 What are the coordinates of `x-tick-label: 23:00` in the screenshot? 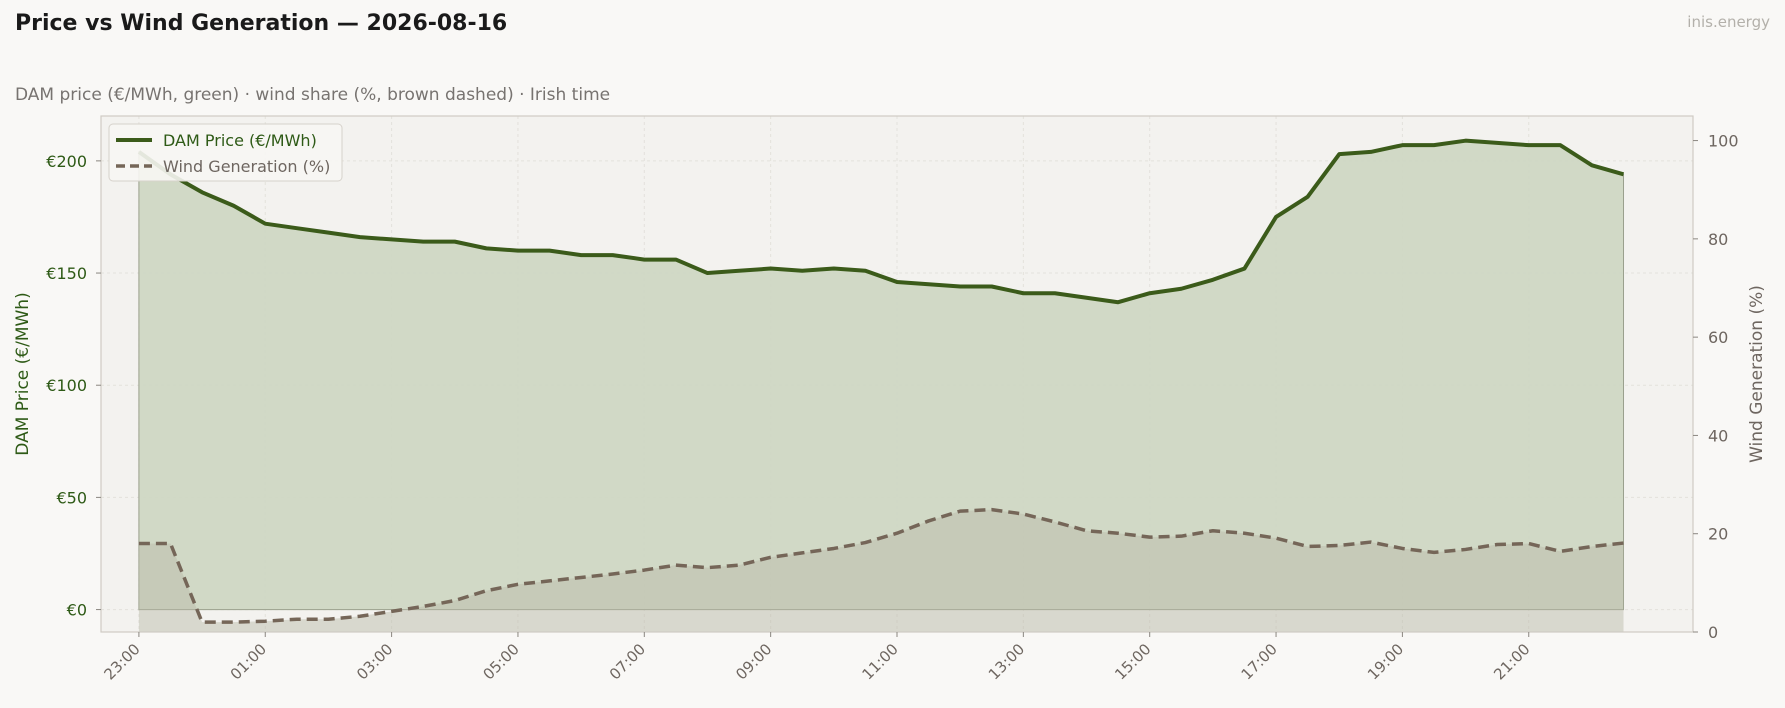 It's located at (121, 661).